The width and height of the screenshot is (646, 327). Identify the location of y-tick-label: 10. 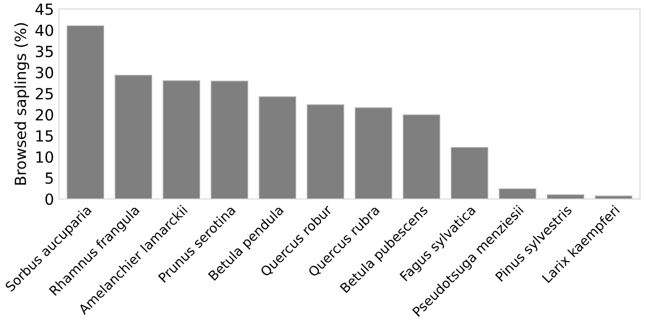
(45, 157).